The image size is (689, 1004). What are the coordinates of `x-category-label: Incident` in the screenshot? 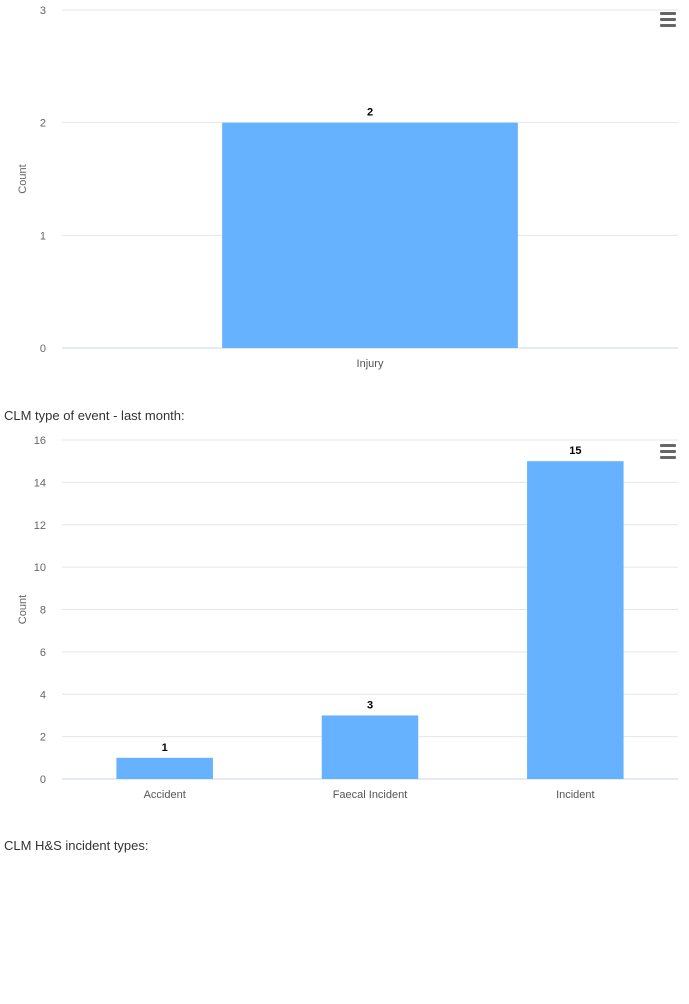 It's located at (575, 795).